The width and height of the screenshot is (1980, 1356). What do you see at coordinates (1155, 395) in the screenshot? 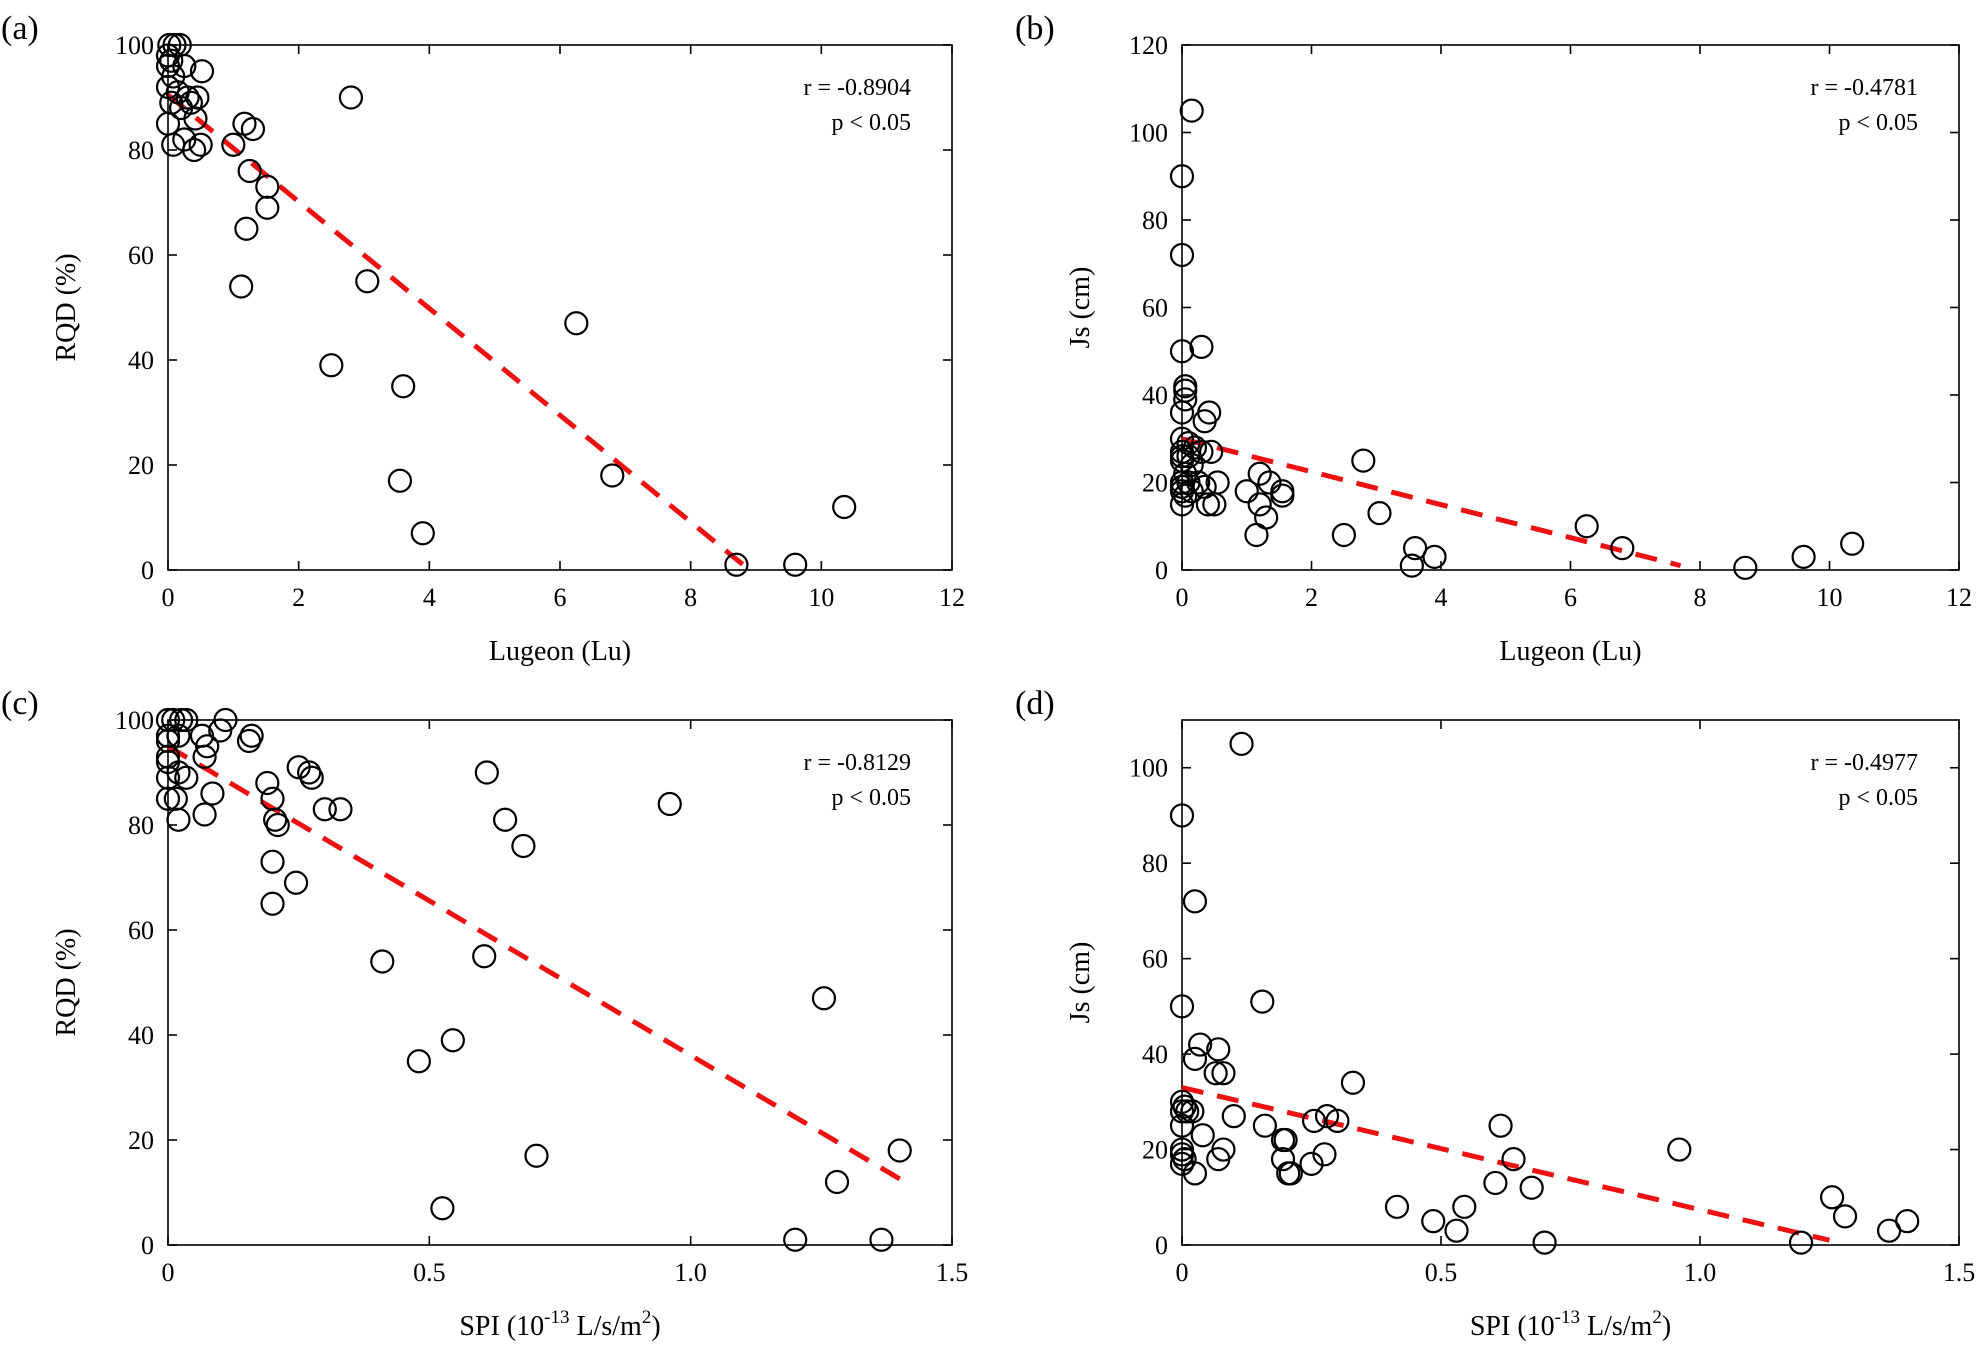
I see `y-tick-label: 40` at bounding box center [1155, 395].